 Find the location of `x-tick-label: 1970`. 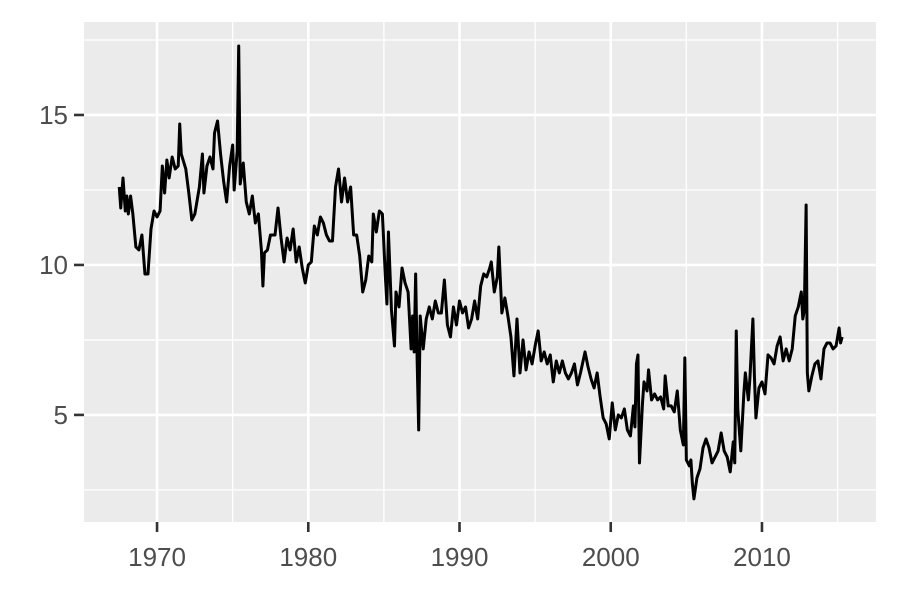

x-tick-label: 1970 is located at coordinates (157, 557).